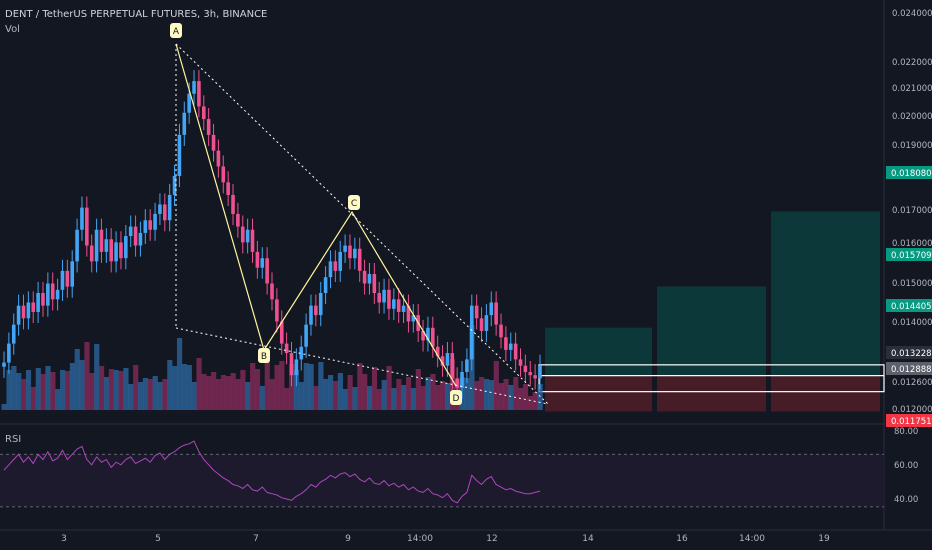 The height and width of the screenshot is (550, 932). Describe the element at coordinates (909, 254) in the screenshot. I see `price-marker: 0.015709` at that location.